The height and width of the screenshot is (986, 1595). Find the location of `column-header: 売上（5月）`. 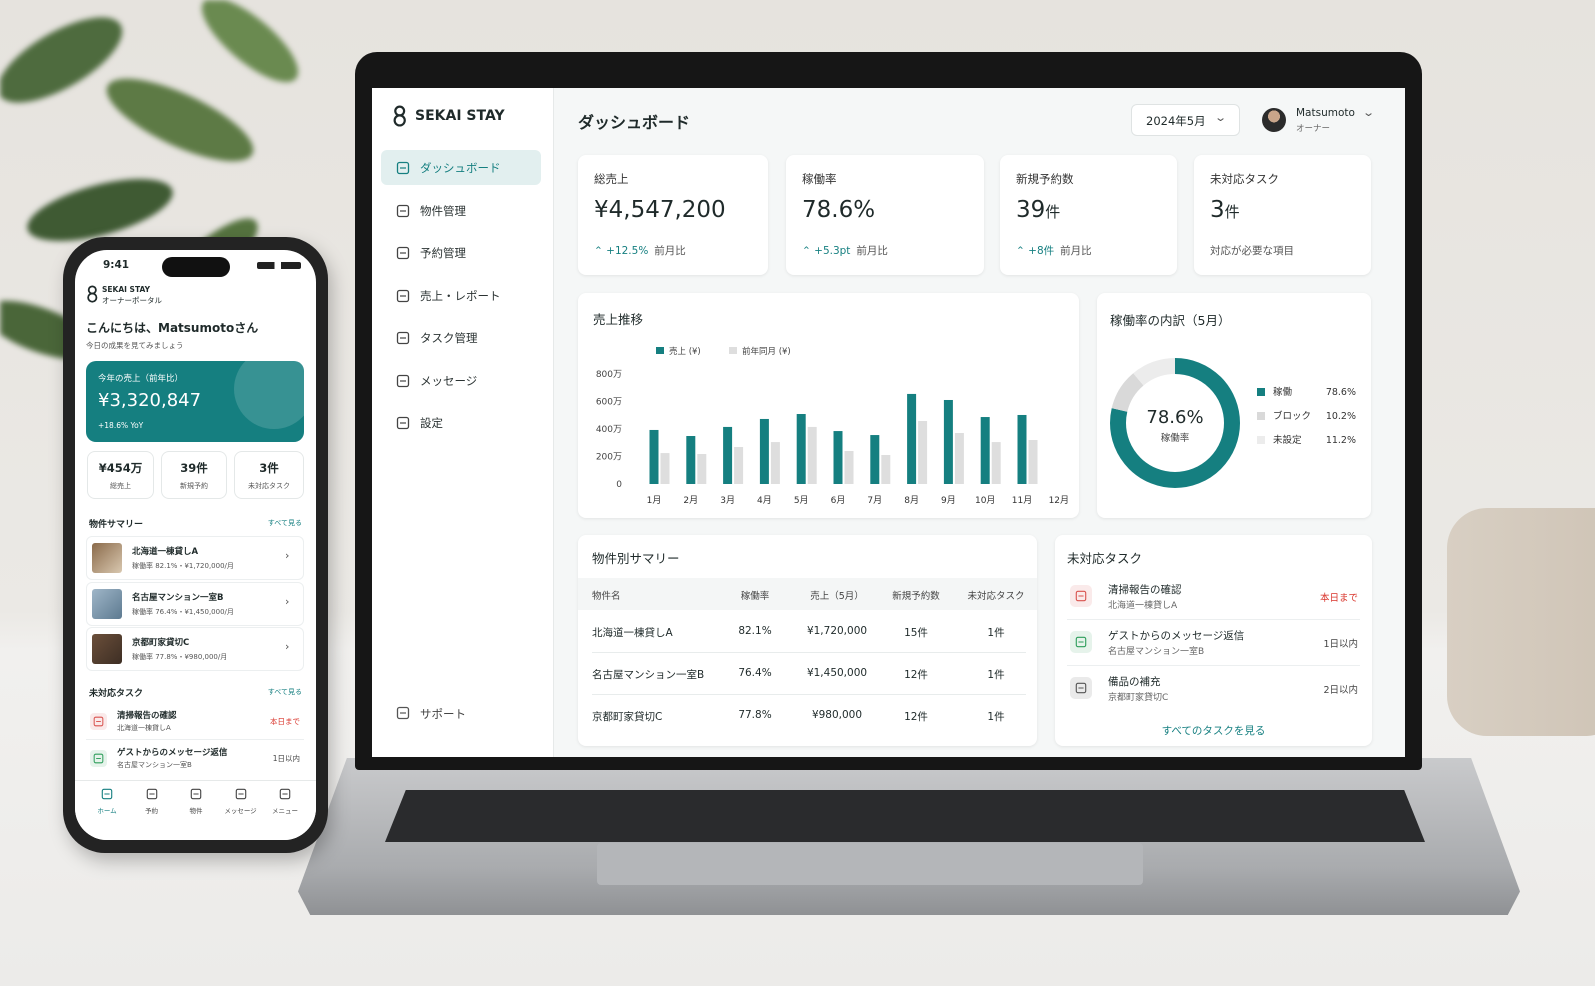

column-header: 売上（5月） is located at coordinates (837, 596).